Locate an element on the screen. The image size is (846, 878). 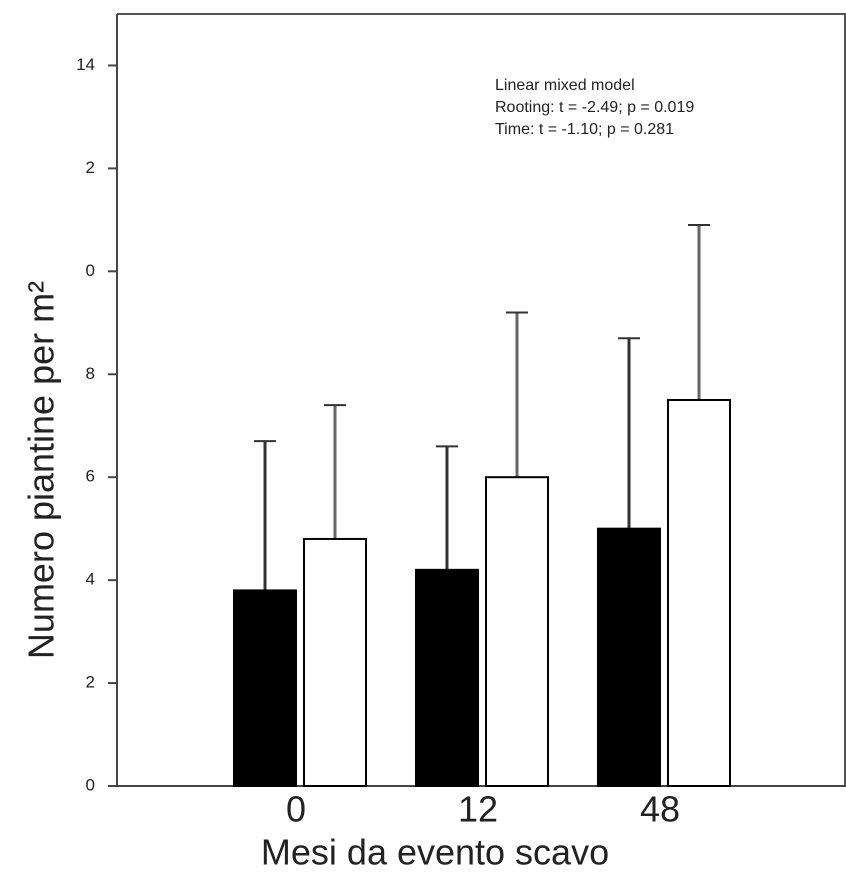
y-axis-label: Numero piantine per m² is located at coordinates (41, 470).